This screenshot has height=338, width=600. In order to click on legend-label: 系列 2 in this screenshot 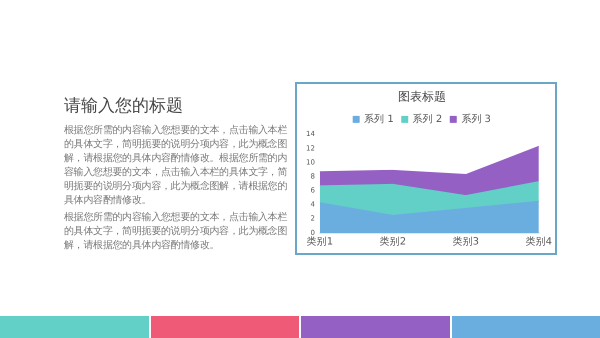, I will do `click(427, 118)`.